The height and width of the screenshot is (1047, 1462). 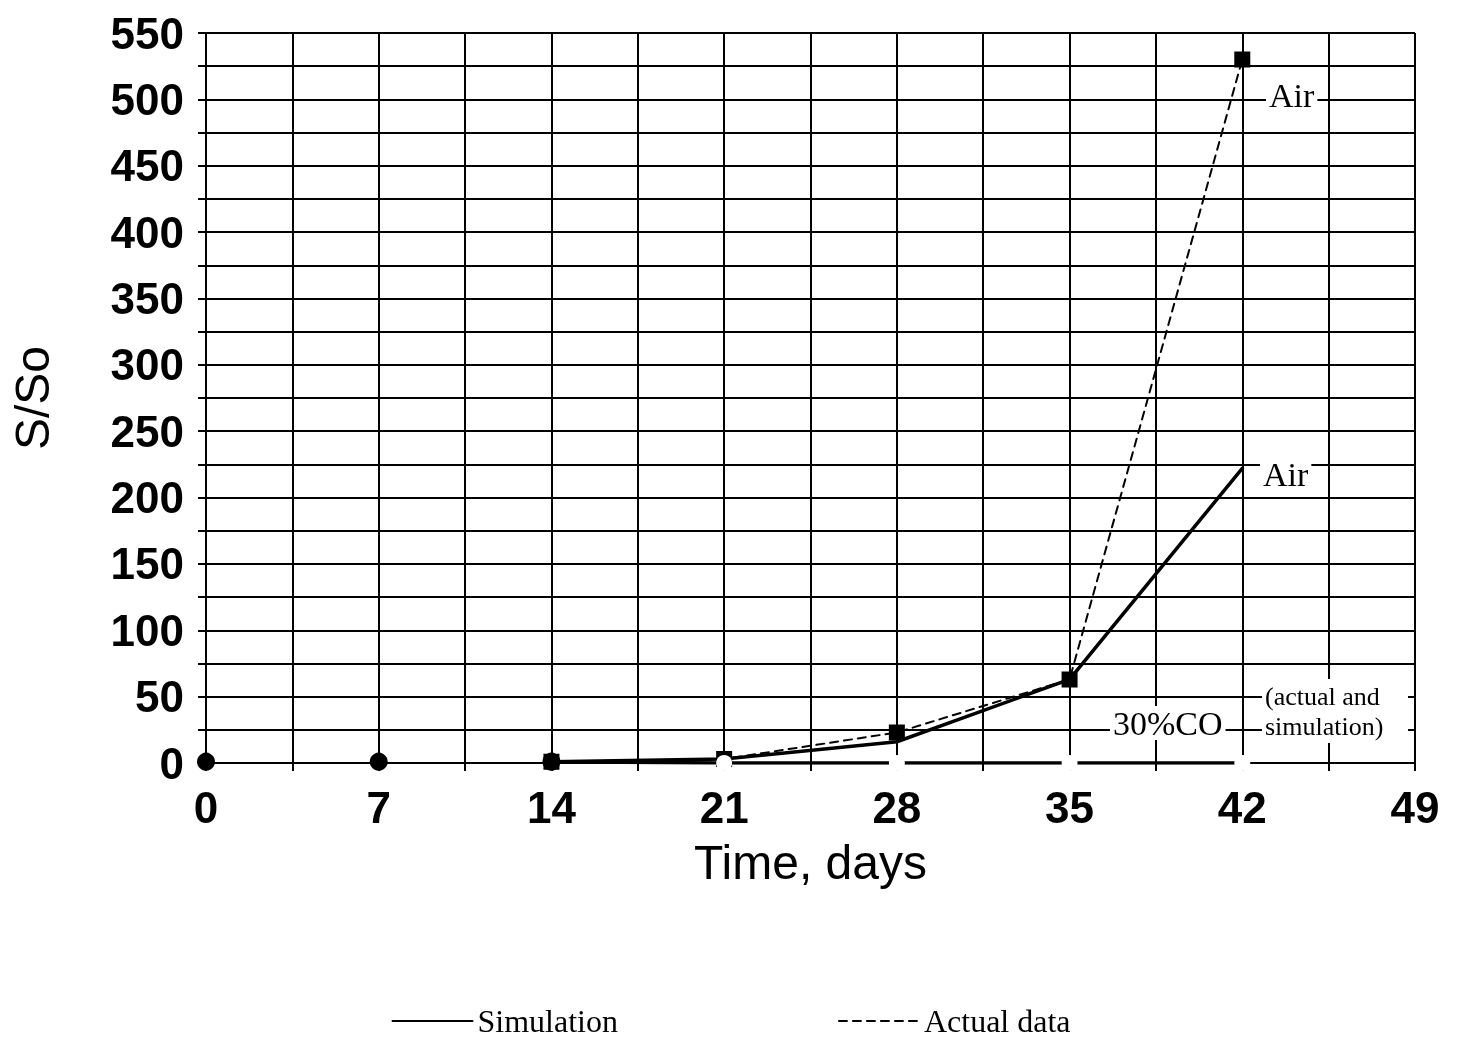 What do you see at coordinates (171, 763) in the screenshot?
I see `y-tick-label: 0` at bounding box center [171, 763].